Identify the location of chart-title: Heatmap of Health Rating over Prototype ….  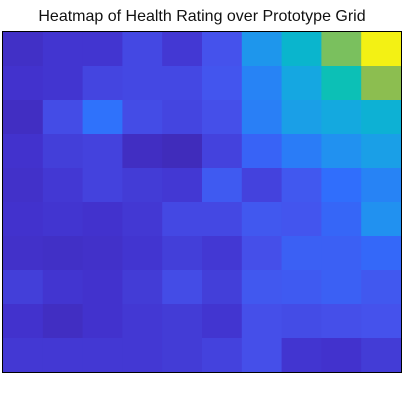
(202, 16).